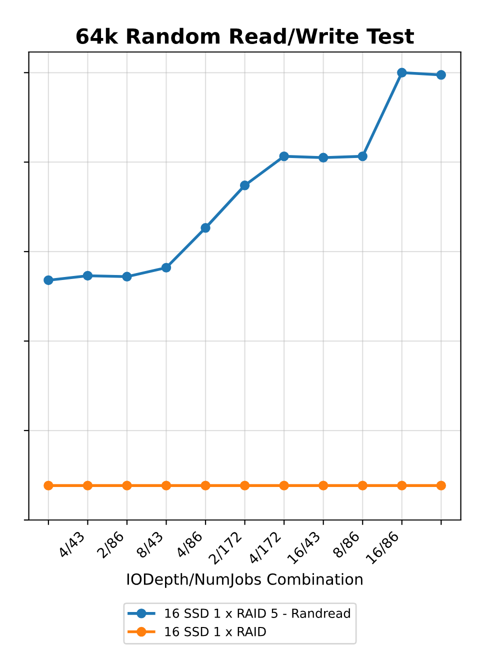  What do you see at coordinates (245, 37) in the screenshot?
I see `chart-title: 64k Random Read/Write Test` at bounding box center [245, 37].